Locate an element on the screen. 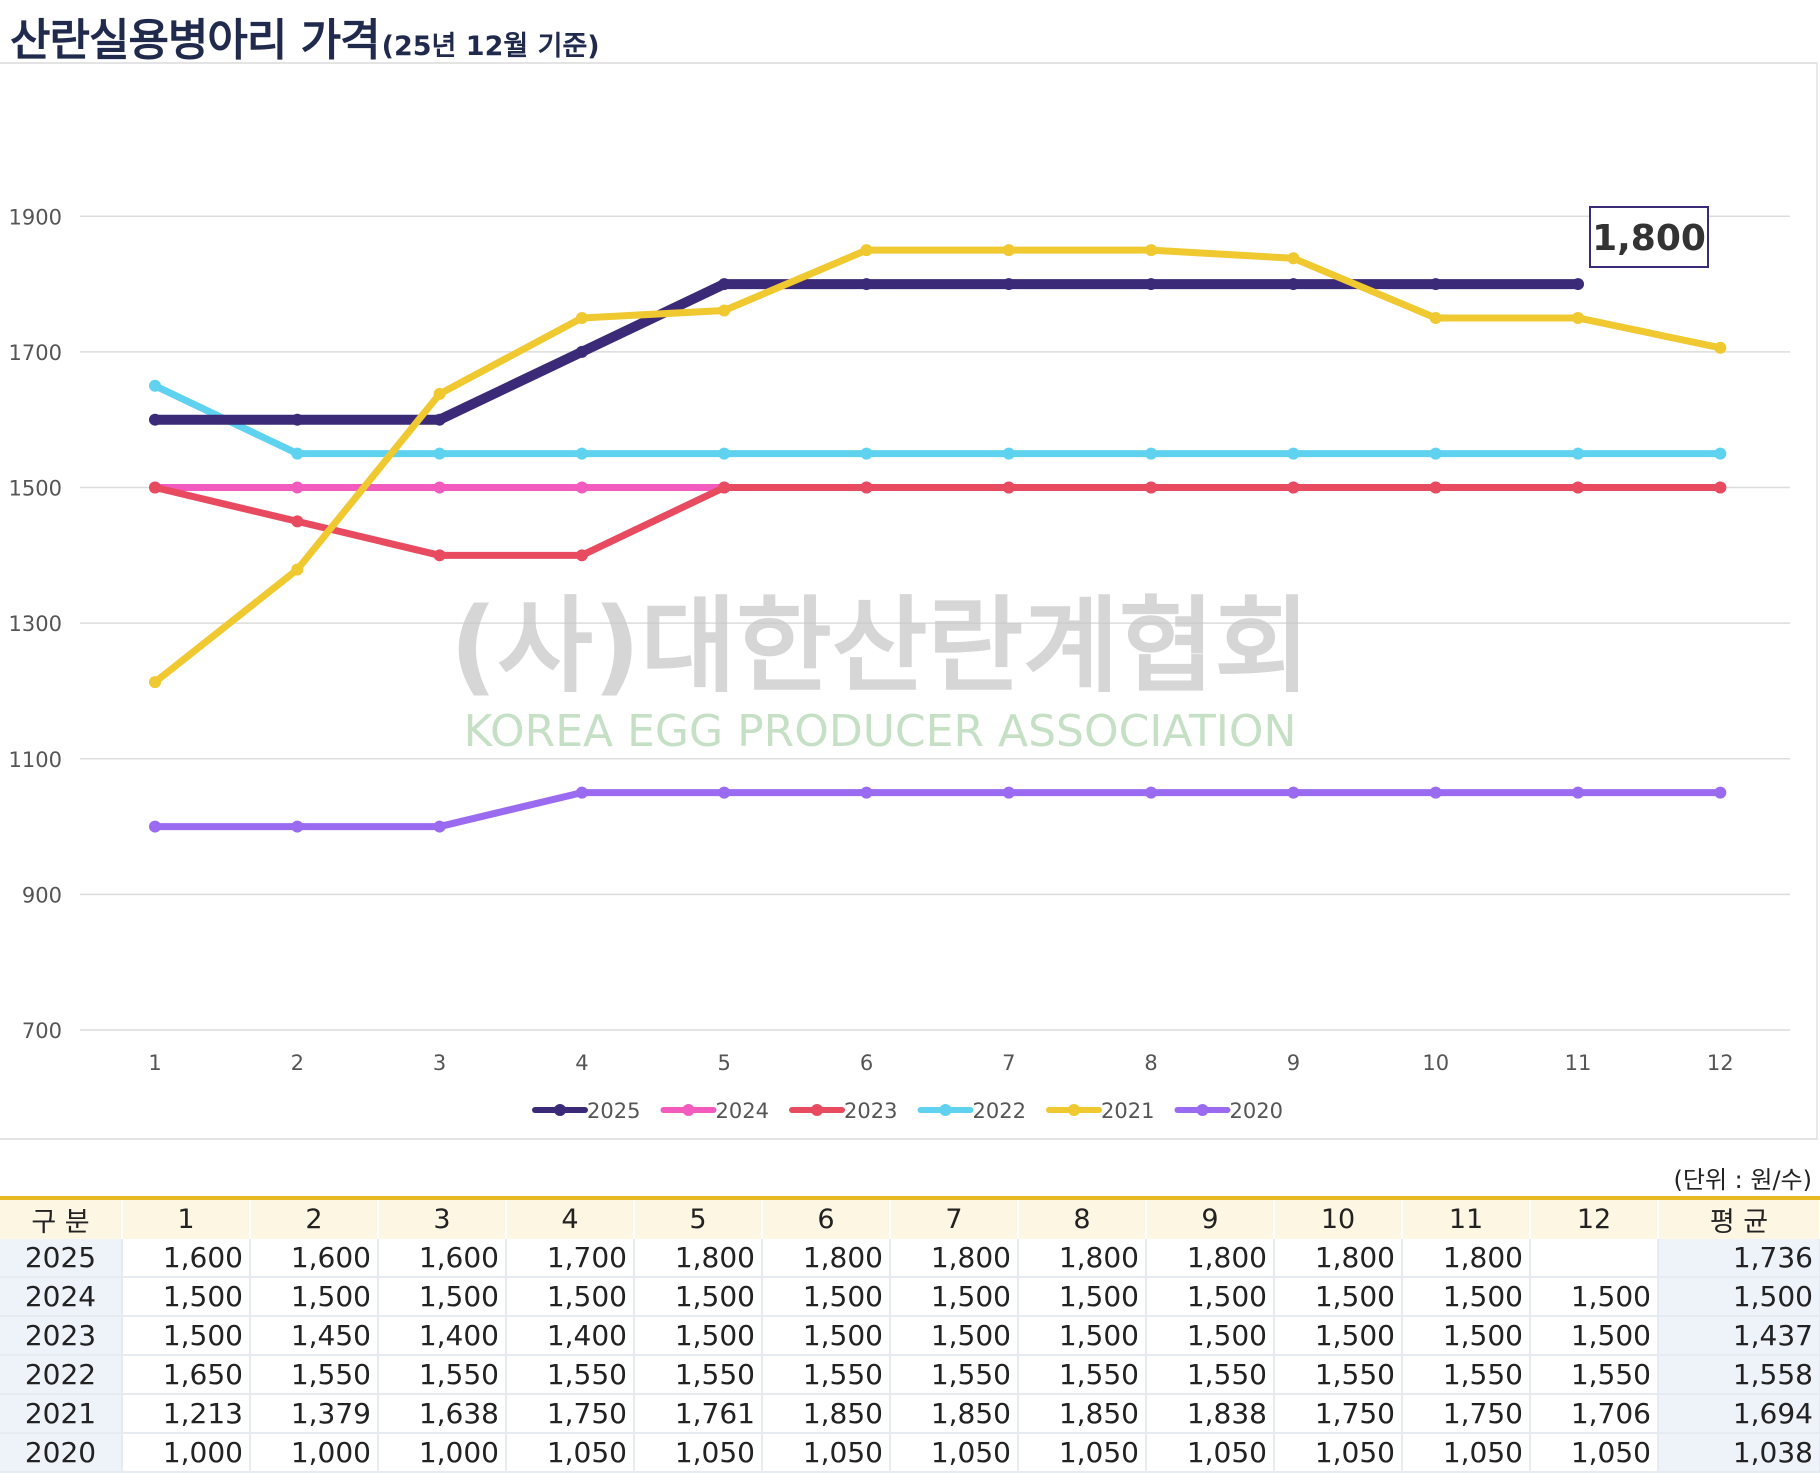 The height and width of the screenshot is (1473, 1820). price-cell is located at coordinates (1594, 1258).